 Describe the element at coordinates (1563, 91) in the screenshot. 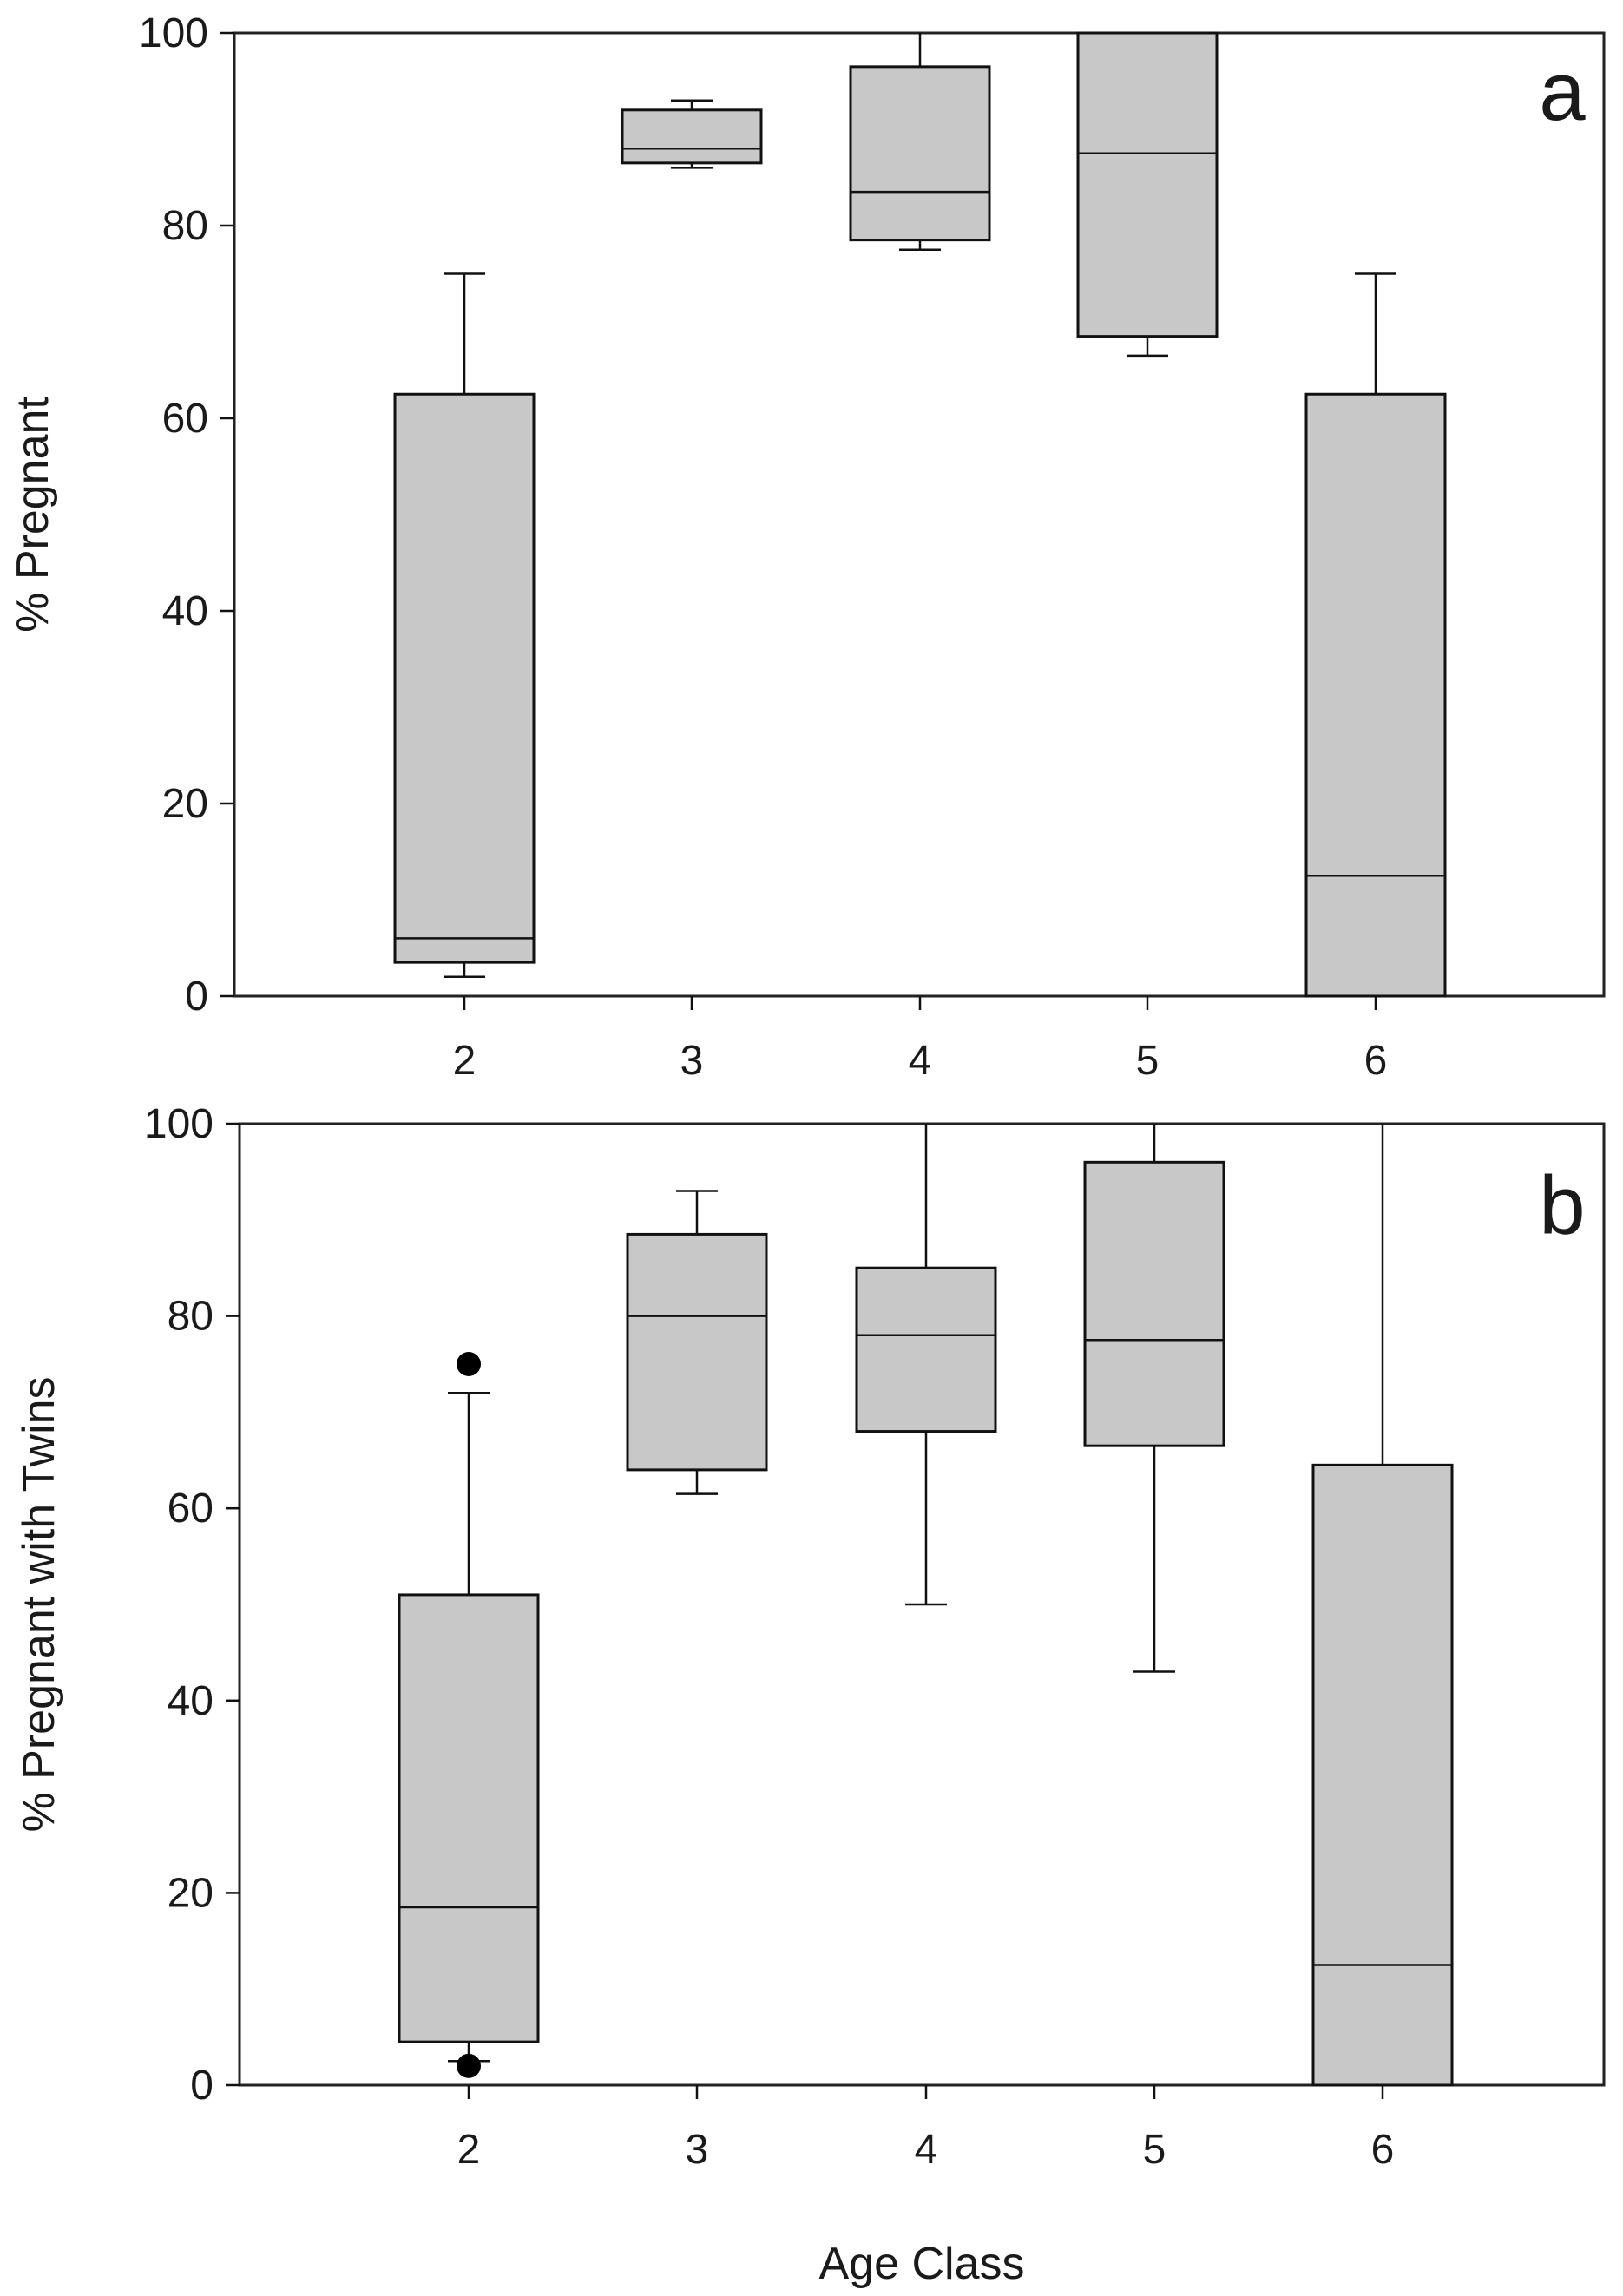

I see `panel-label: a` at that location.